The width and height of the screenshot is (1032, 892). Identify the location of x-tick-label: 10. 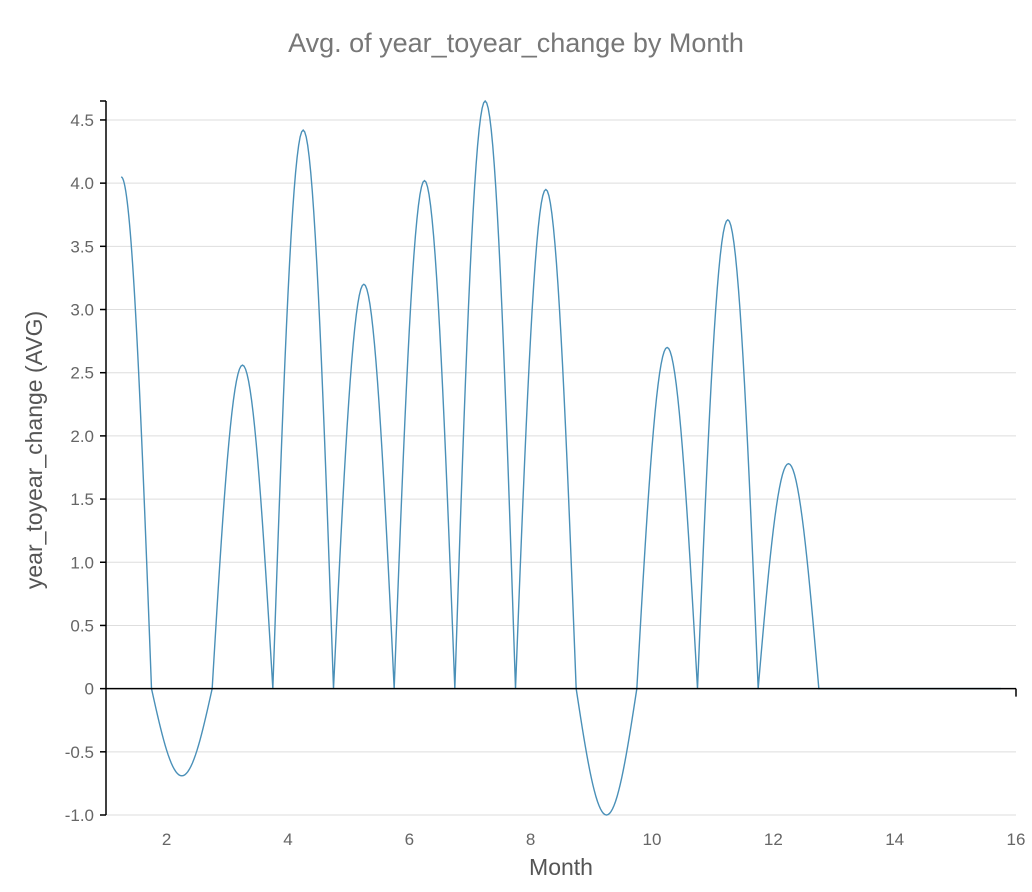
(652, 839).